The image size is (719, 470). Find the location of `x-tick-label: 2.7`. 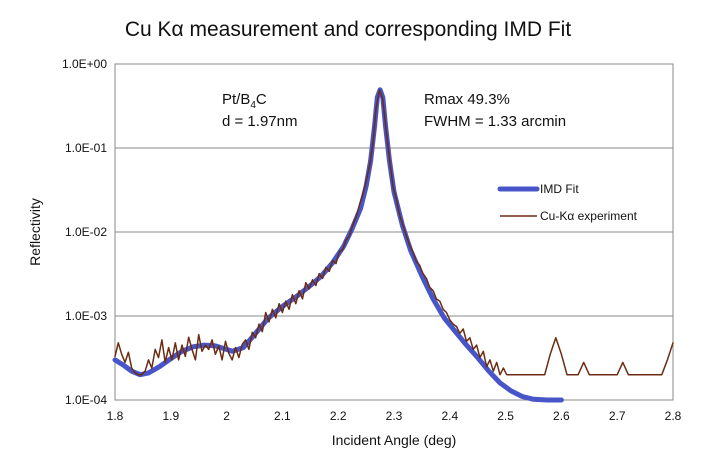

x-tick-label: 2.7 is located at coordinates (617, 416).